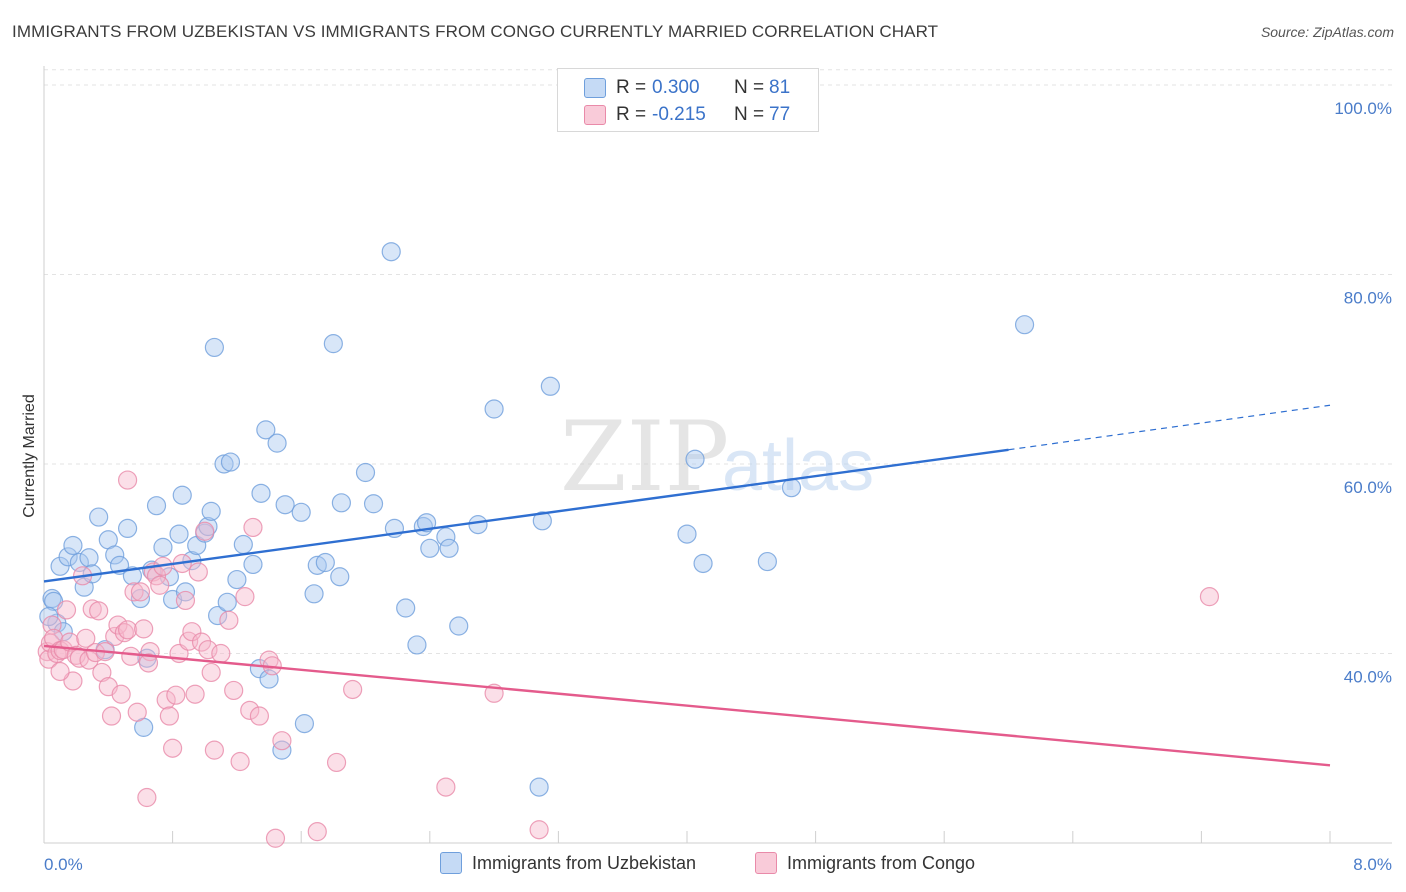 The width and height of the screenshot is (1406, 892). What do you see at coordinates (1169, 427) in the screenshot?
I see `trend-line-extension` at bounding box center [1169, 427].